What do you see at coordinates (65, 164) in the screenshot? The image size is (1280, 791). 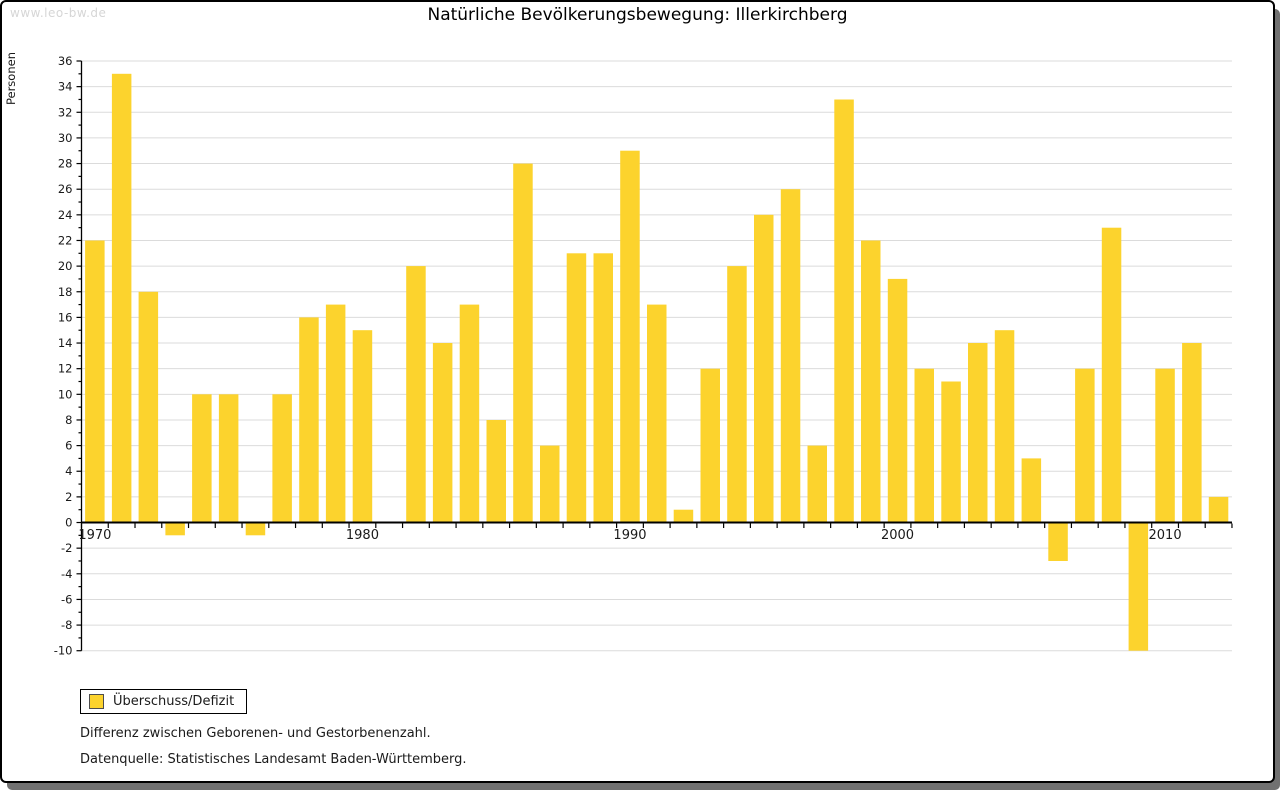 I see `y-tick-label: 28` at bounding box center [65, 164].